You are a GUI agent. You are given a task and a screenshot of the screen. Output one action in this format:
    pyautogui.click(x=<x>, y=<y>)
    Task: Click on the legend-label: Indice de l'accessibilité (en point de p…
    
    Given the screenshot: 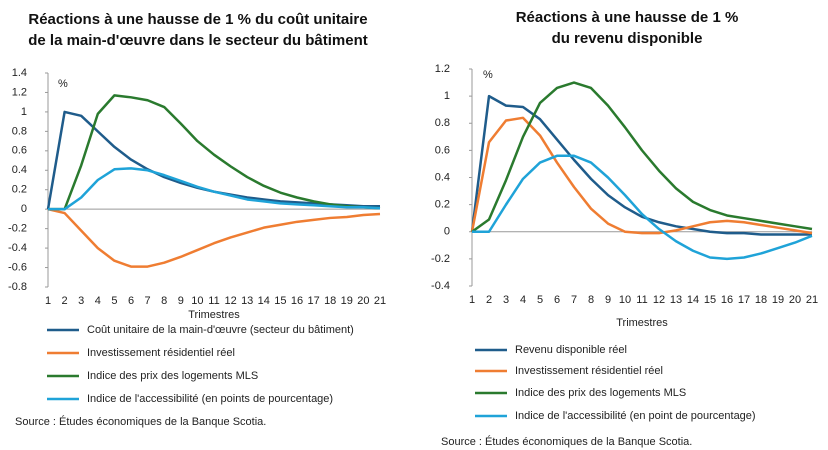 What is the action you would take?
    pyautogui.click(x=635, y=416)
    